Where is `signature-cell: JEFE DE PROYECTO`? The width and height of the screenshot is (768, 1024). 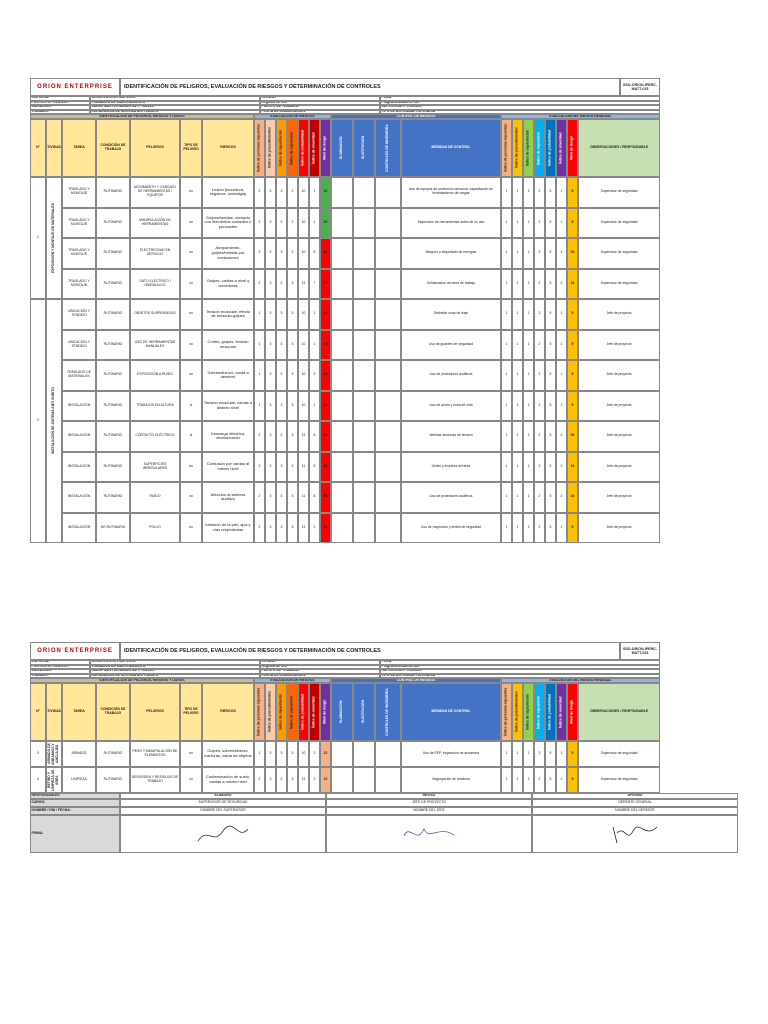
signature-cell: JEFE DE PROYECTO is located at coordinates (429, 803).